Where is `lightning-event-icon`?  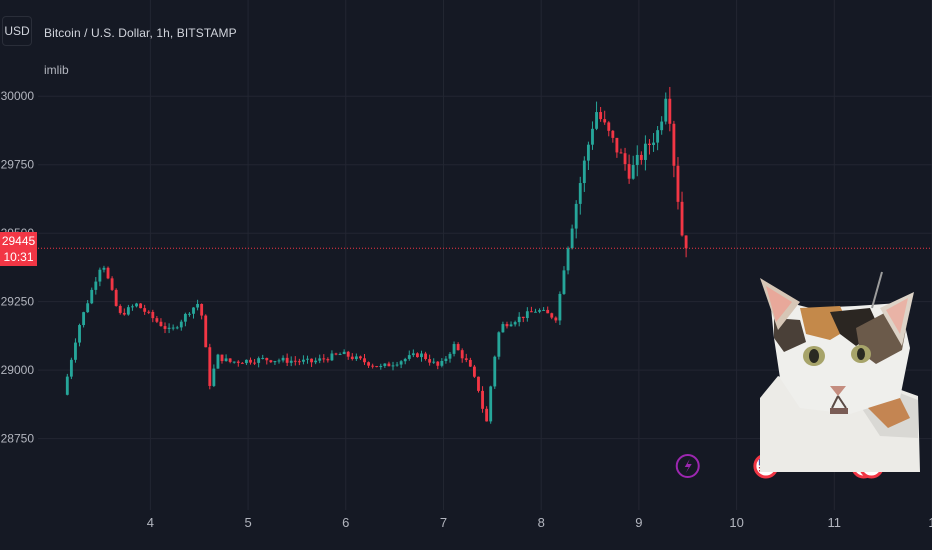 lightning-event-icon is located at coordinates (687, 466).